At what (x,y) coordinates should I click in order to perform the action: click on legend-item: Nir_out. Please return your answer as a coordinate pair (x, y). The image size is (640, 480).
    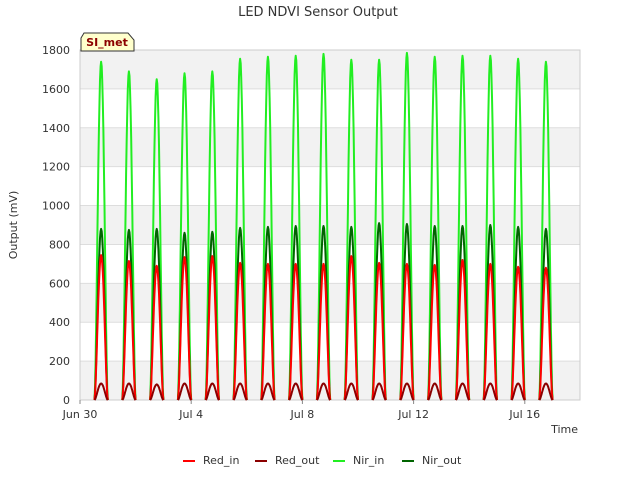
    Looking at the image, I should click on (432, 460).